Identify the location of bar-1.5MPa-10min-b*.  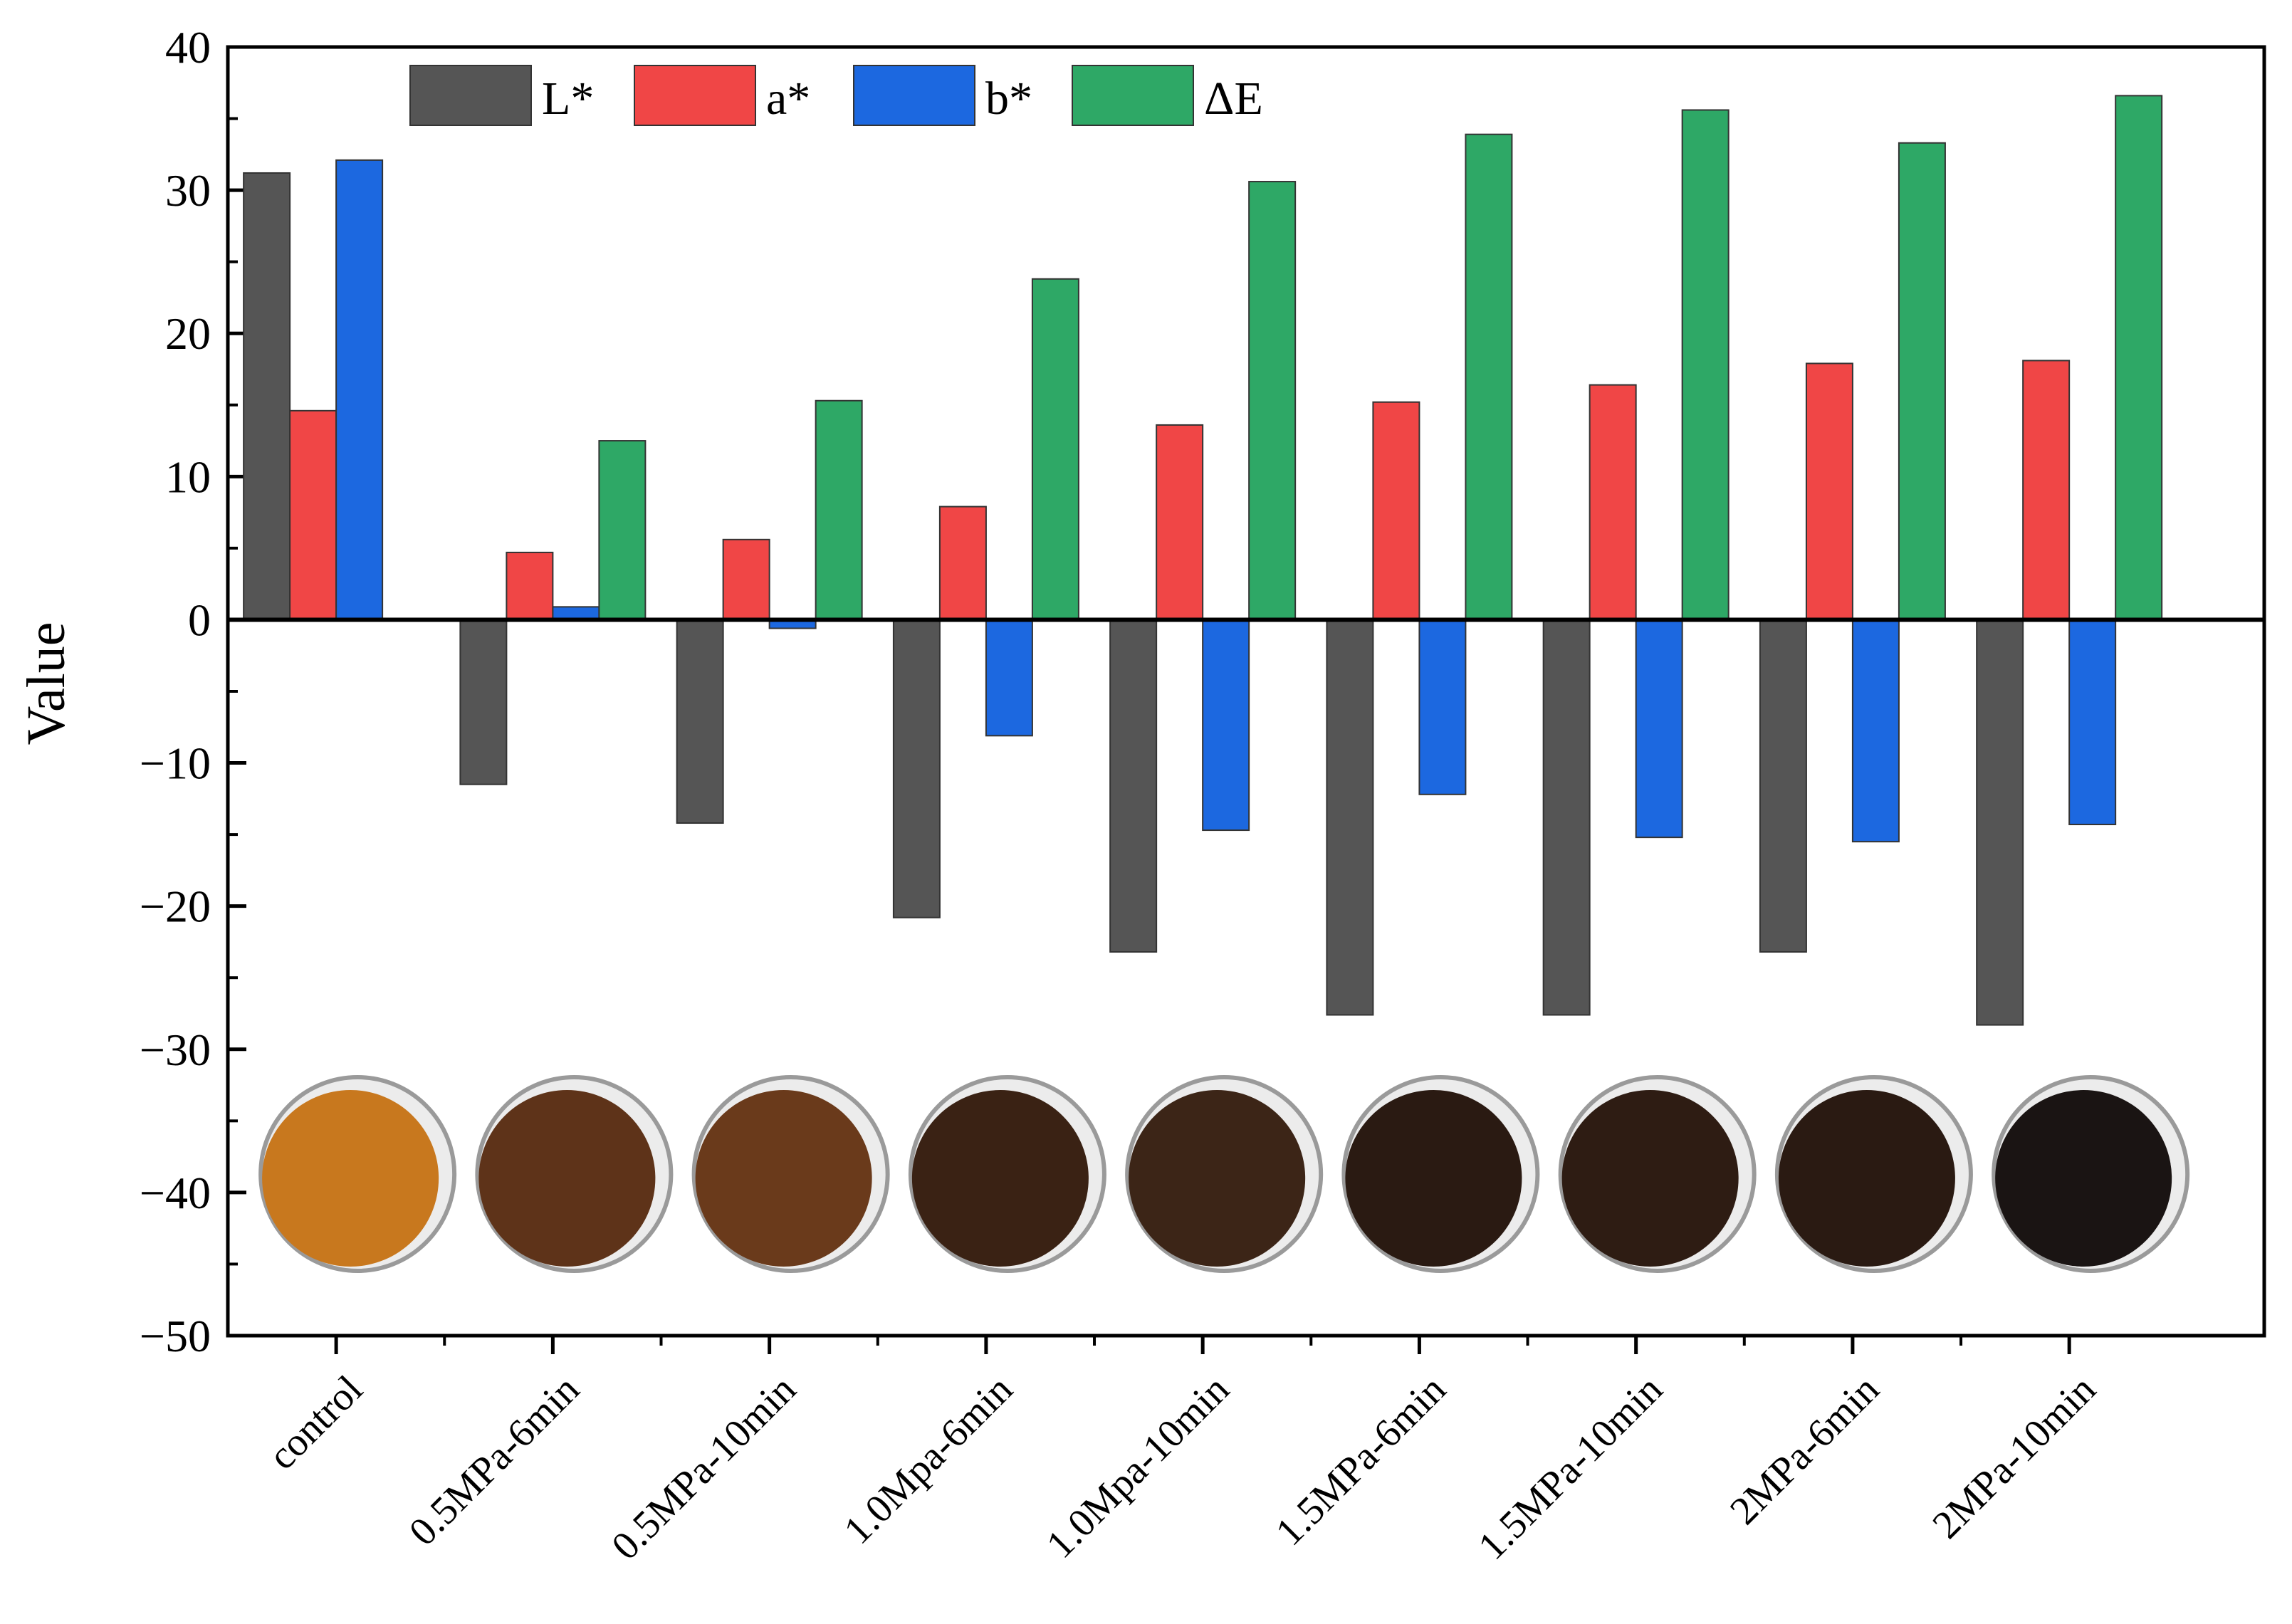
(1659, 729).